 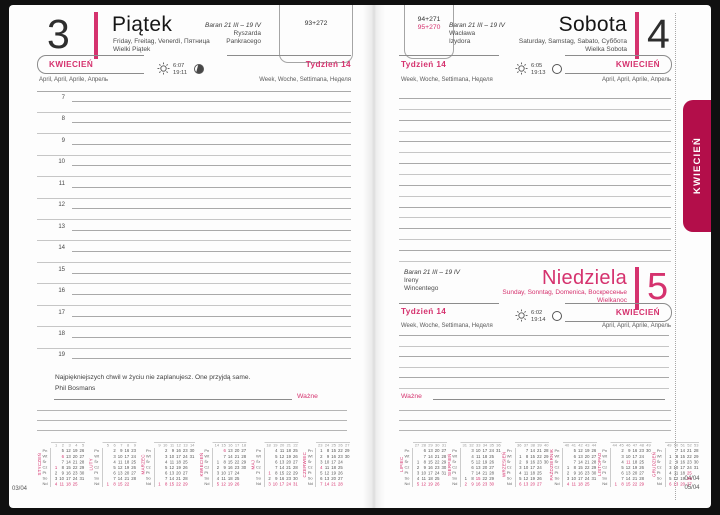 What do you see at coordinates (115, 478) in the screenshot?
I see `calendar-weekday-row: So 7 14 21 28` at bounding box center [115, 478].